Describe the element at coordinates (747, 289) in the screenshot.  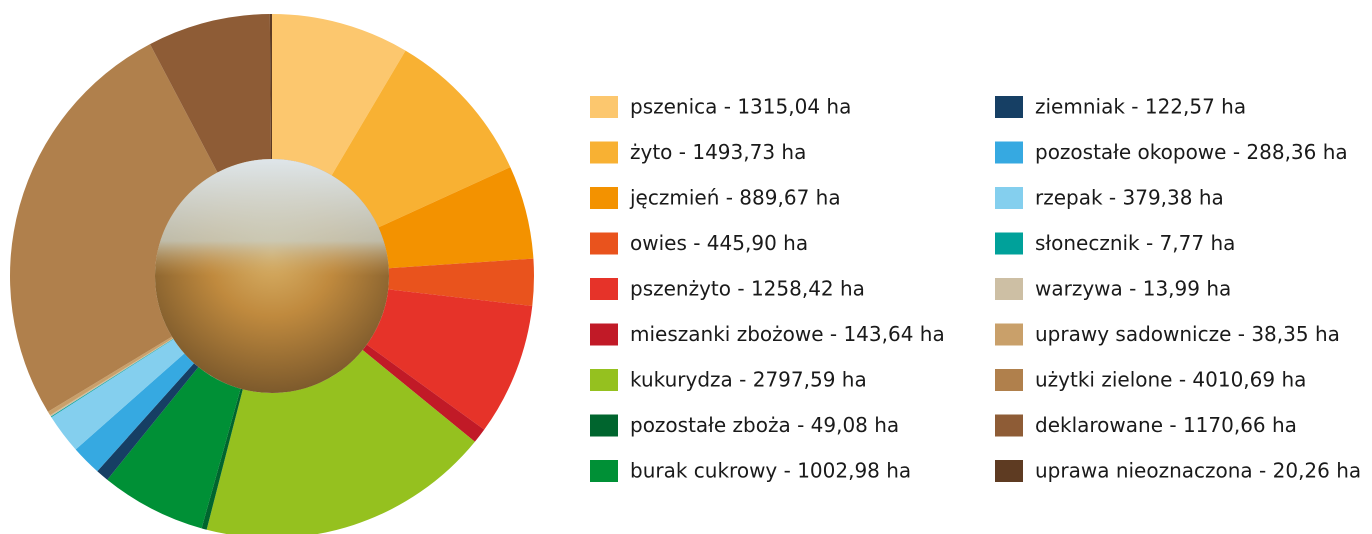
I see `legend-label: pszenżyto - 1258,42 ha` at that location.